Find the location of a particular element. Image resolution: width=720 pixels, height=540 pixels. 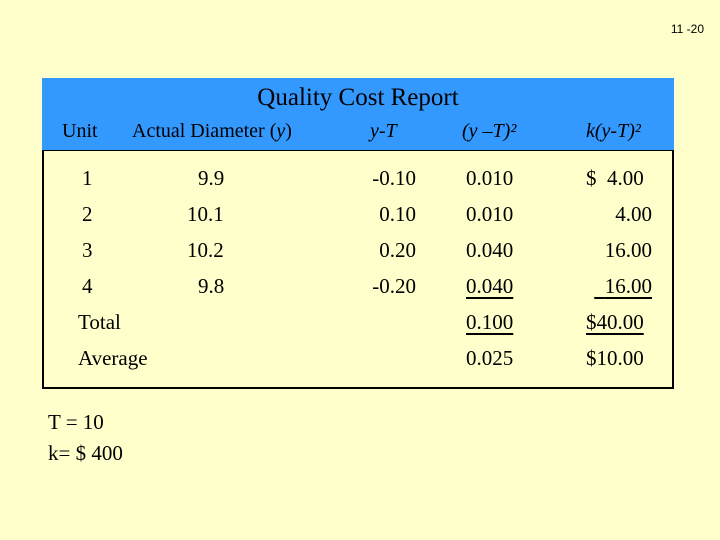

col-header-quality-cost: k(y-T)² is located at coordinates (613, 131).